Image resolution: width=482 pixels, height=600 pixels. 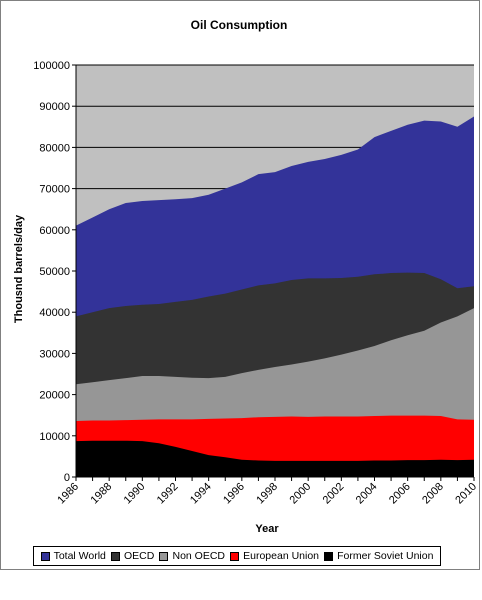 What do you see at coordinates (135, 494) in the screenshot?
I see `x-tick-label: 1990` at bounding box center [135, 494].